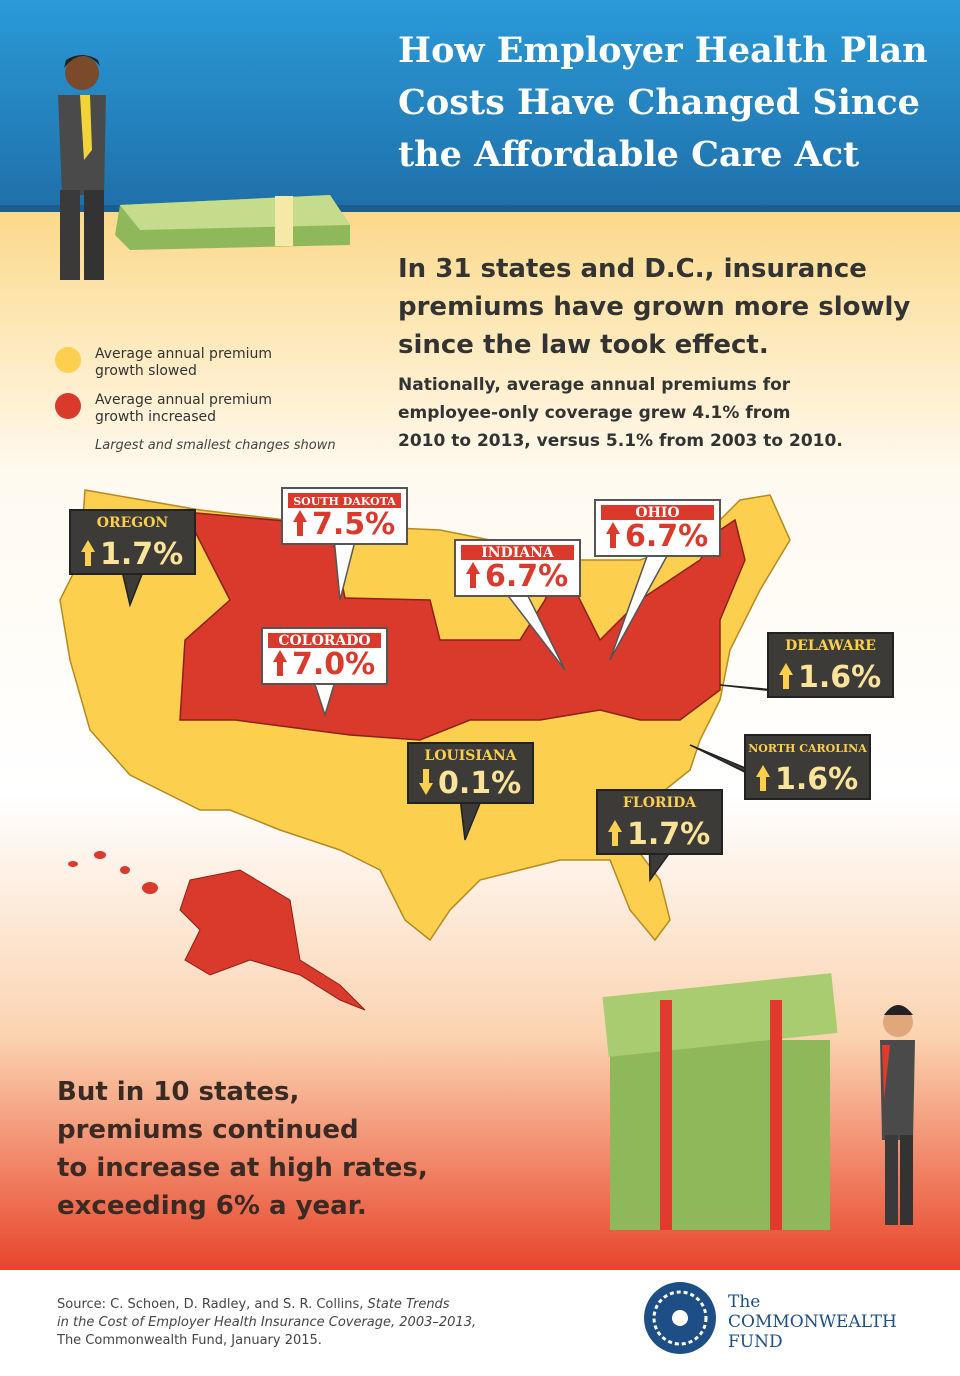 The image size is (960, 1376). Describe the element at coordinates (755, 1342) in the screenshot. I see `logo-text: FUND` at that location.